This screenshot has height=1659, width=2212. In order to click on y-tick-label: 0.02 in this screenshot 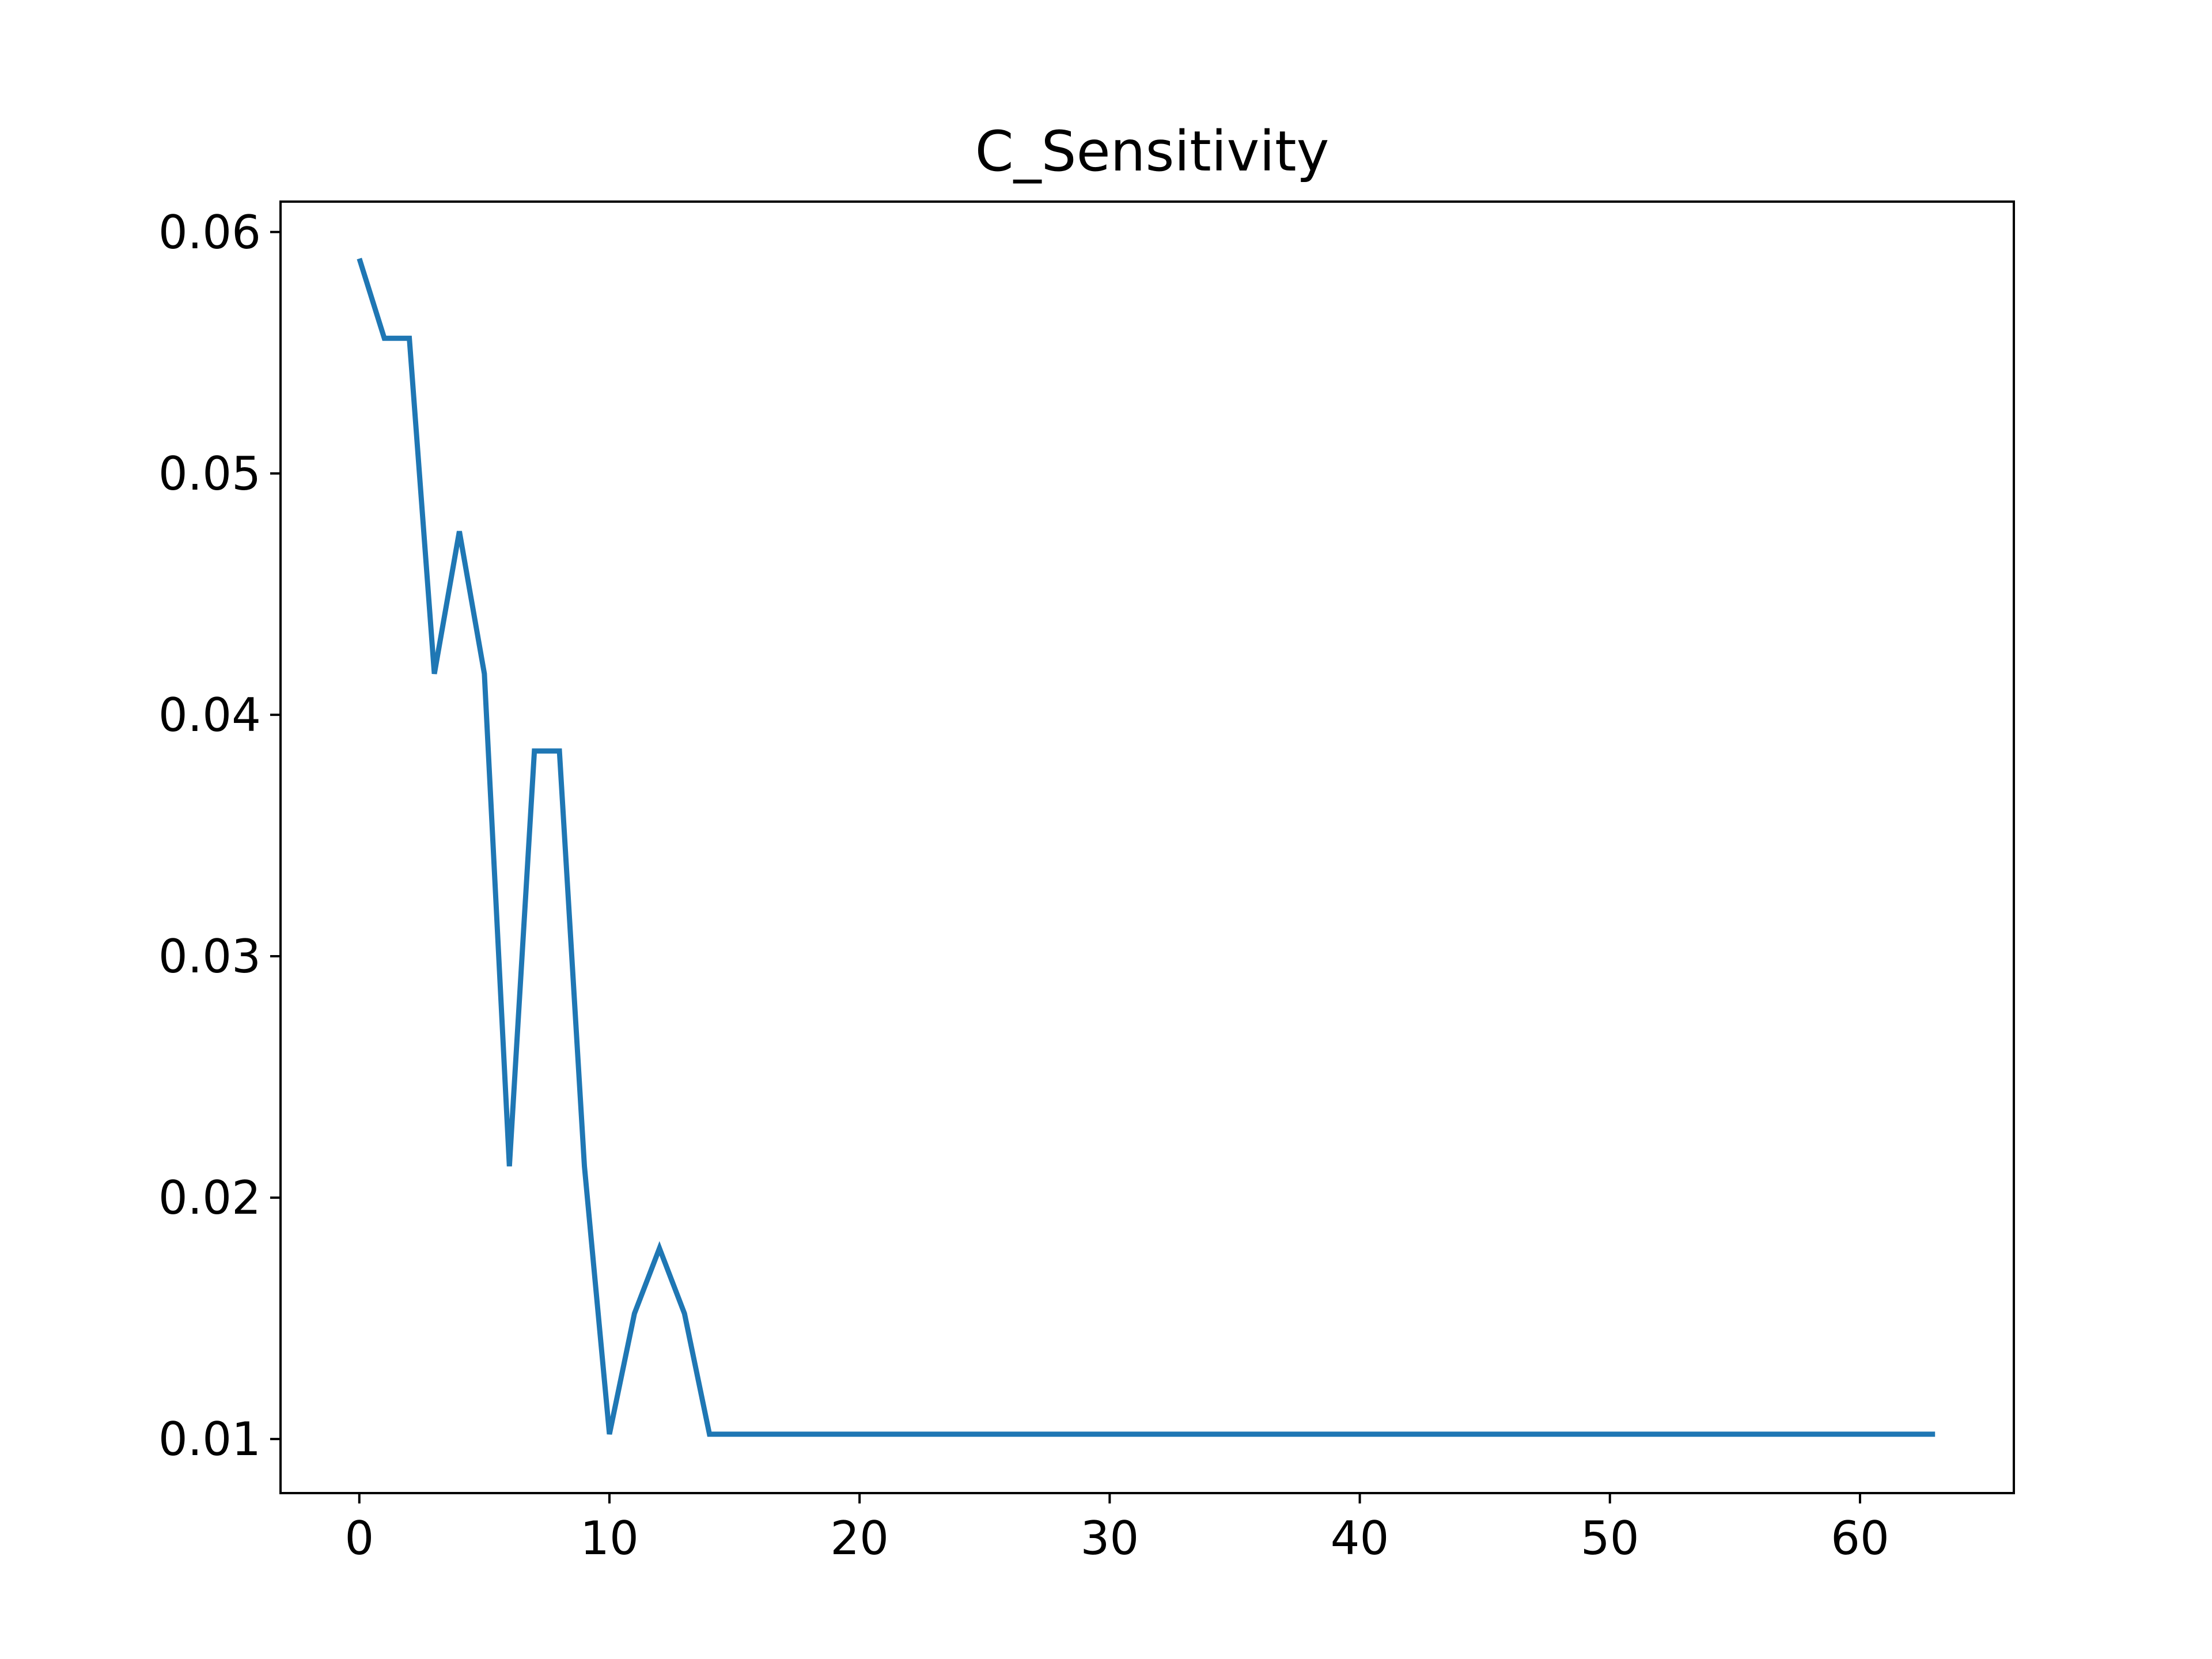, I will do `click(209, 1198)`.